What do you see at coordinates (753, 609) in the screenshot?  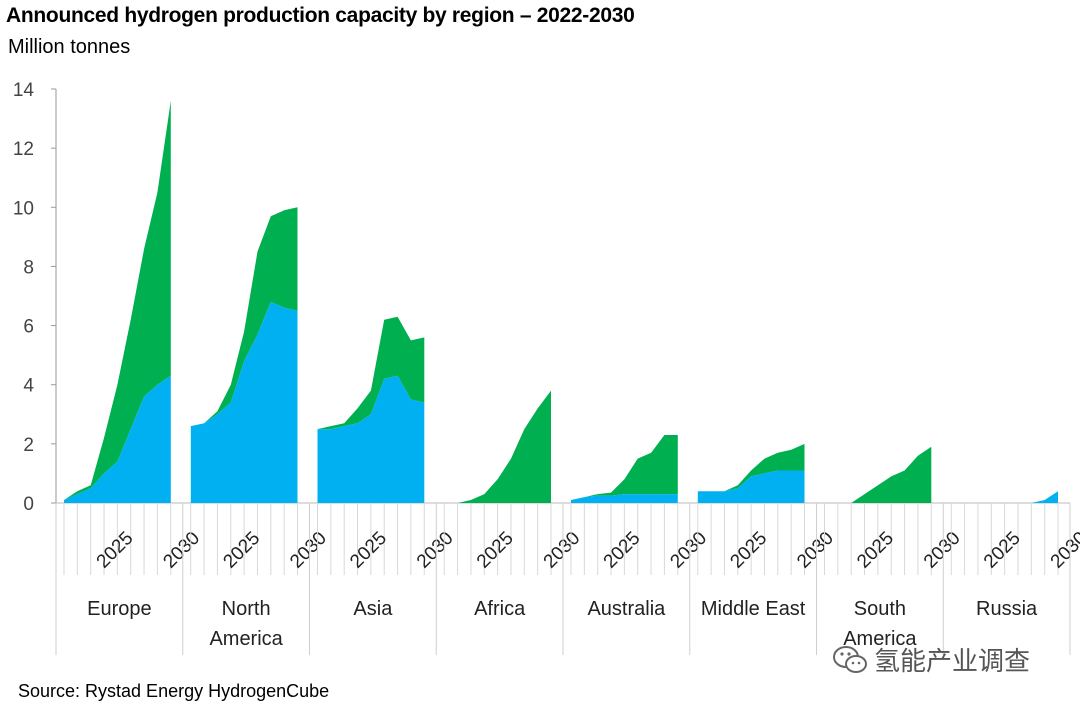 I see `region-label: Middle East` at bounding box center [753, 609].